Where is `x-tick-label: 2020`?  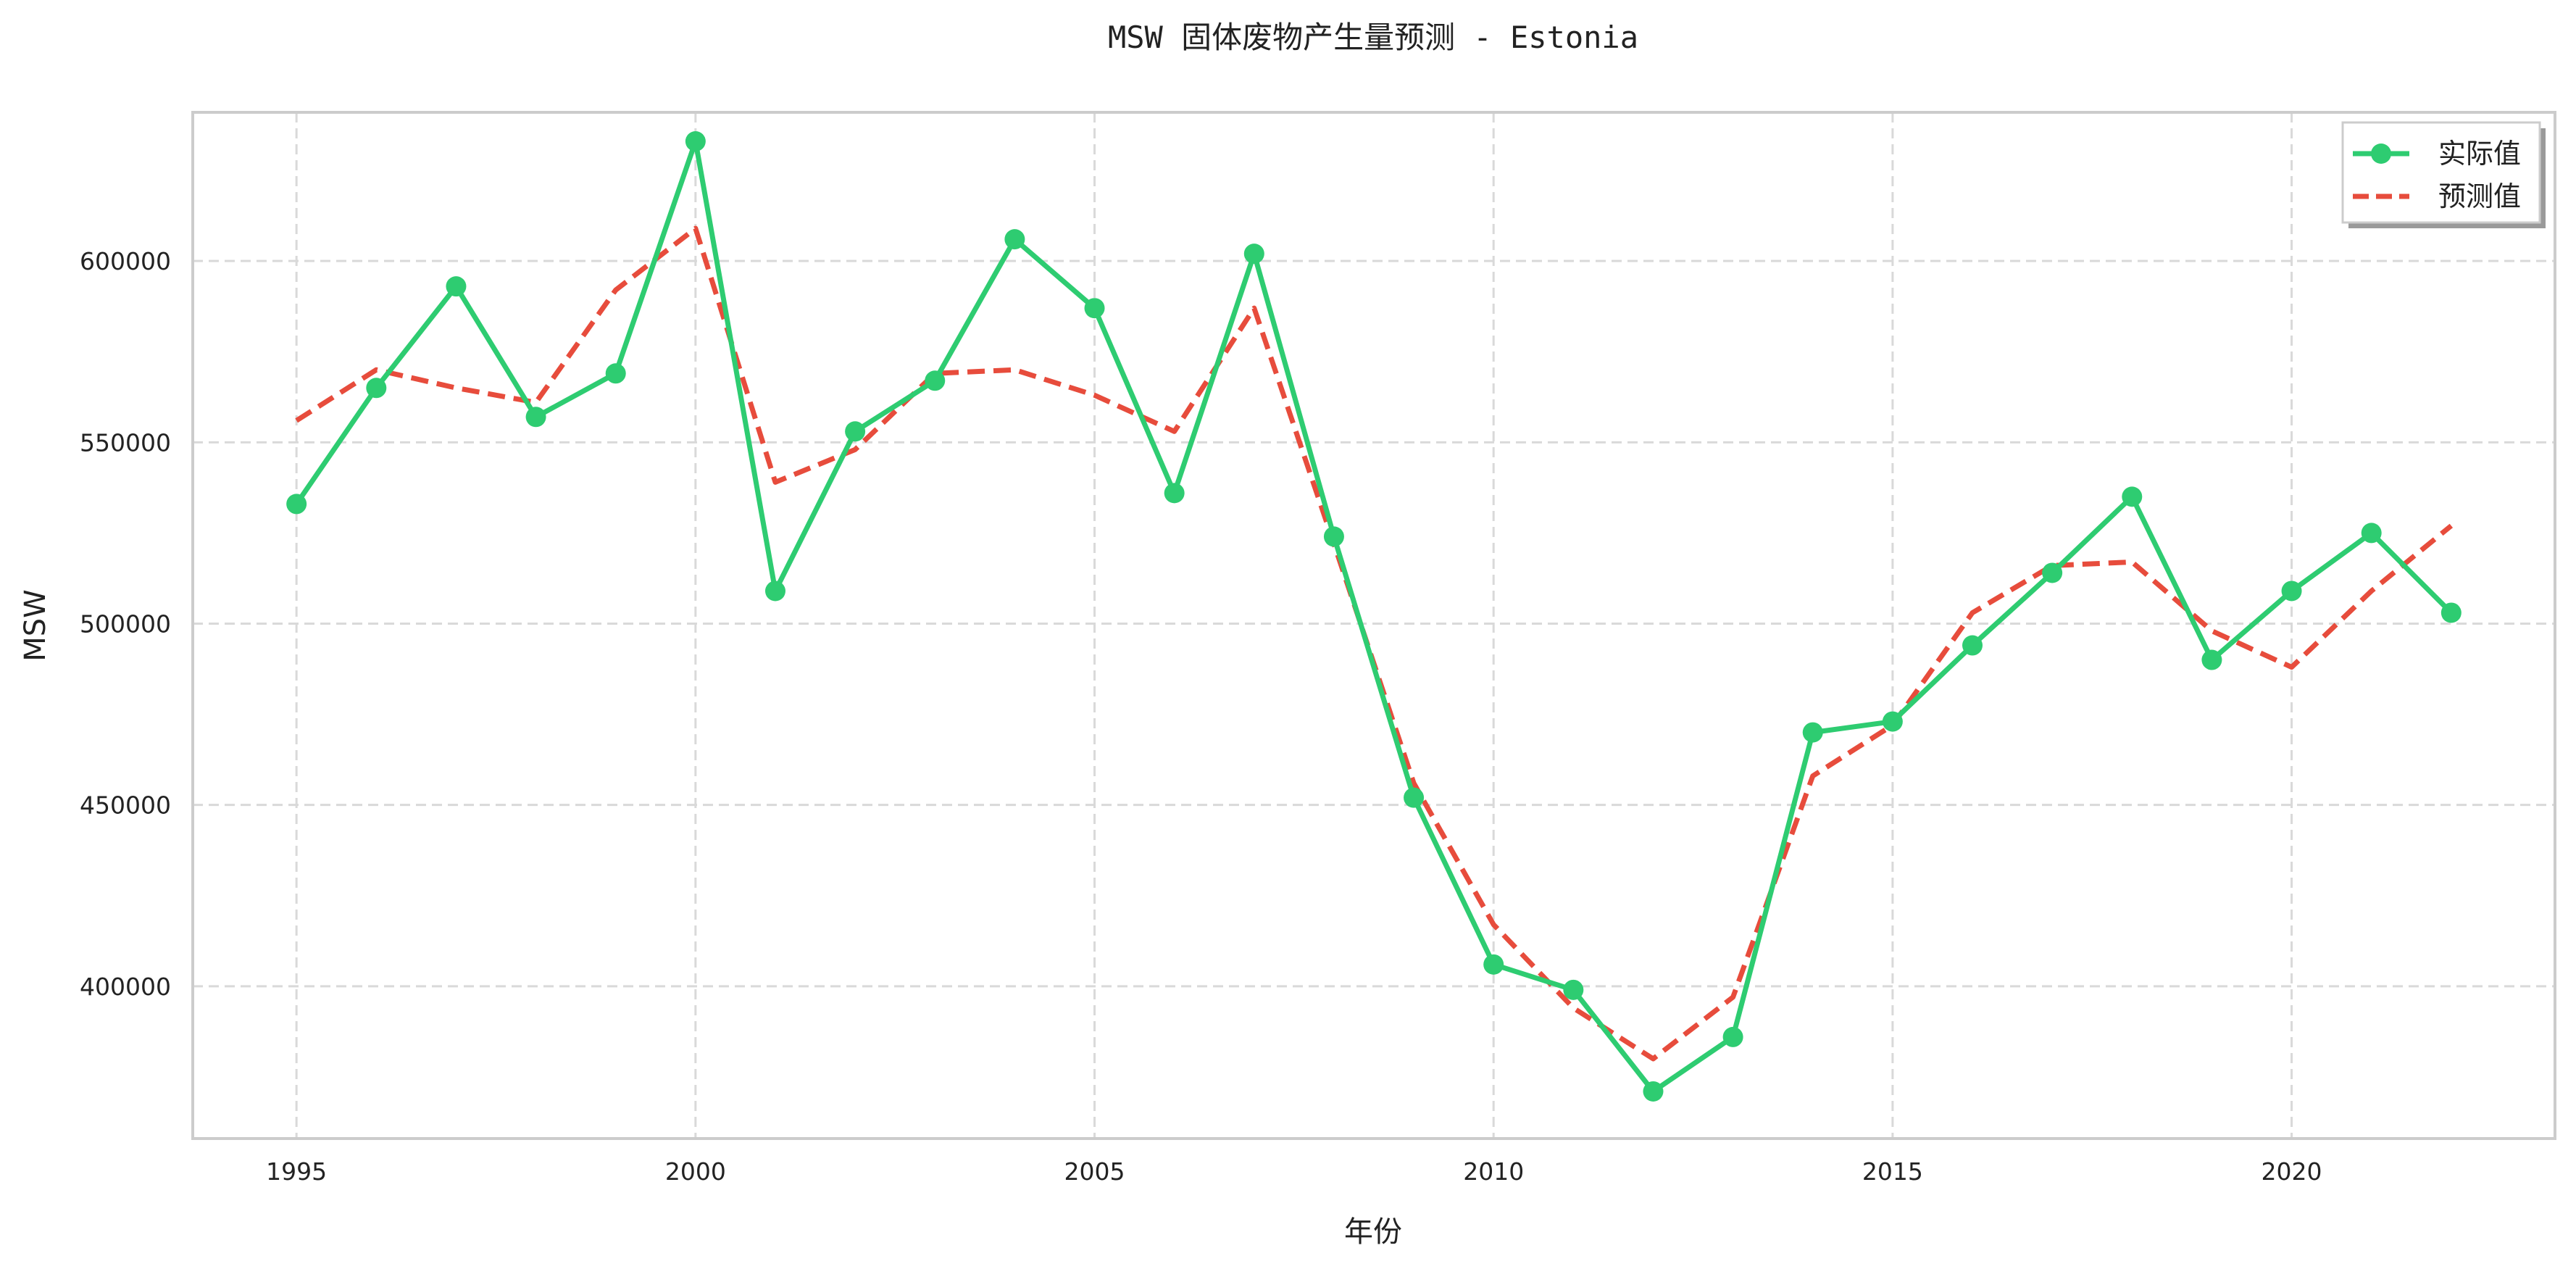
x-tick-label: 2020 is located at coordinates (2292, 1171).